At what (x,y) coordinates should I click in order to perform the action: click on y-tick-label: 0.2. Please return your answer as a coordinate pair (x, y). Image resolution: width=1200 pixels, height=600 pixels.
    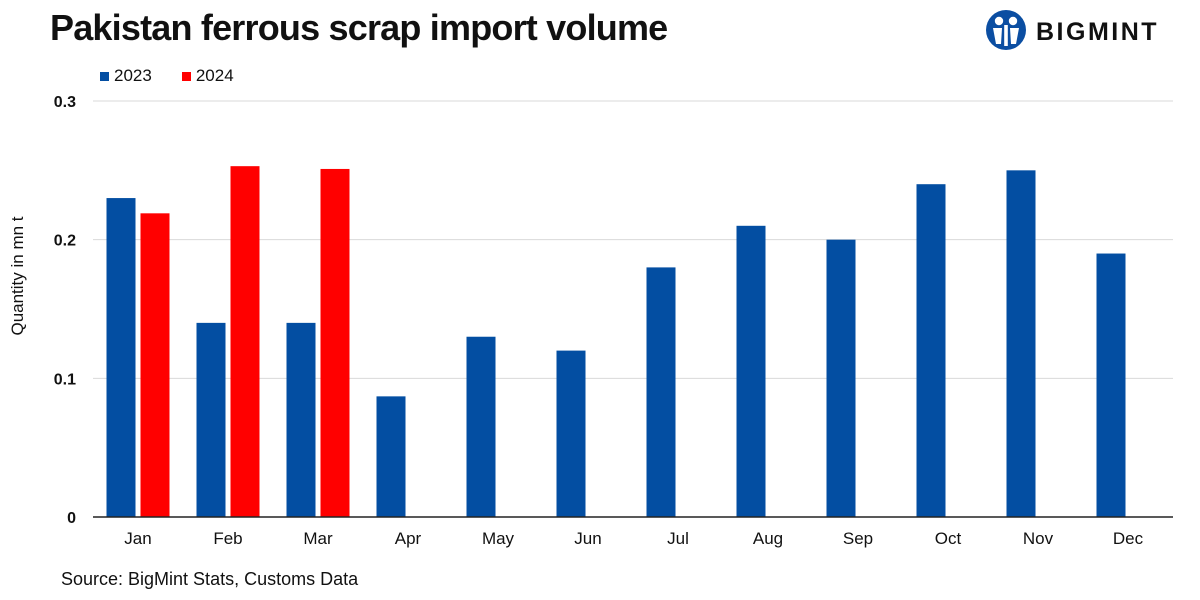
    Looking at the image, I should click on (65, 241).